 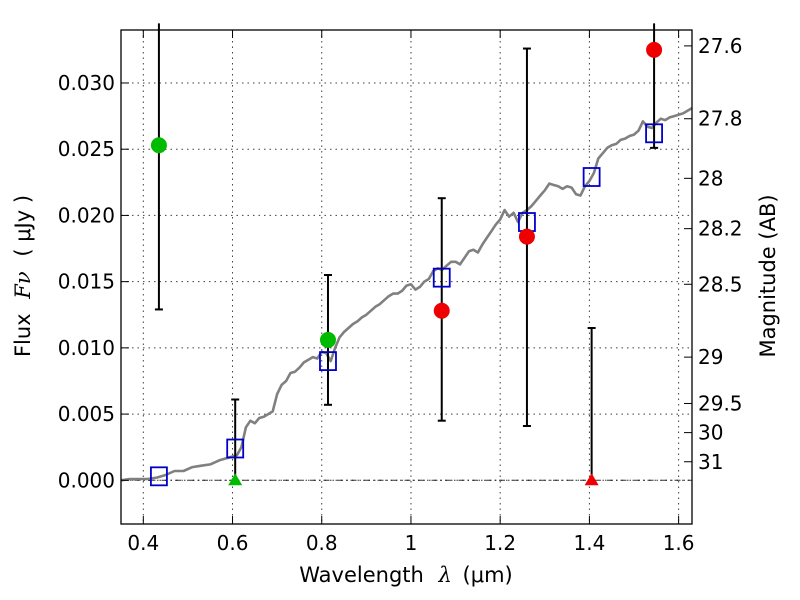 I want to click on x-axis-label: Wavelength λ (μm), so click(x=405, y=575).